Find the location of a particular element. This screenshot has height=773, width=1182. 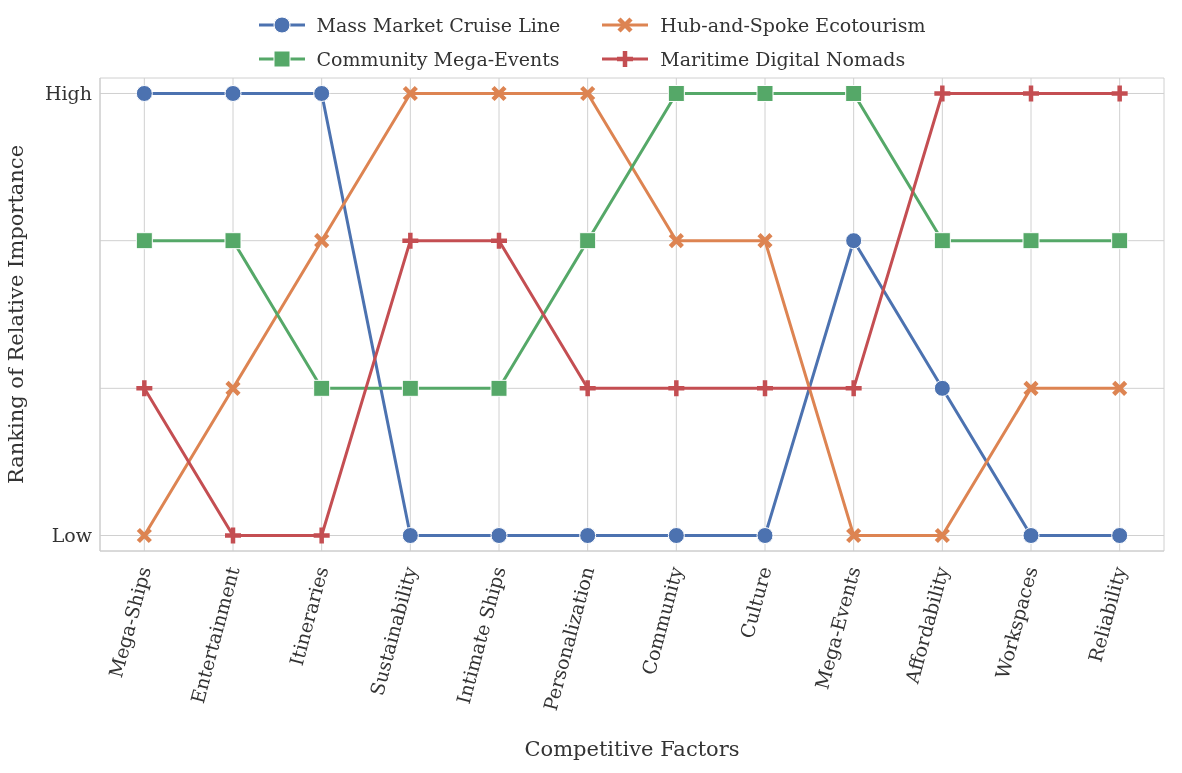

text: High is located at coordinates (68, 93).